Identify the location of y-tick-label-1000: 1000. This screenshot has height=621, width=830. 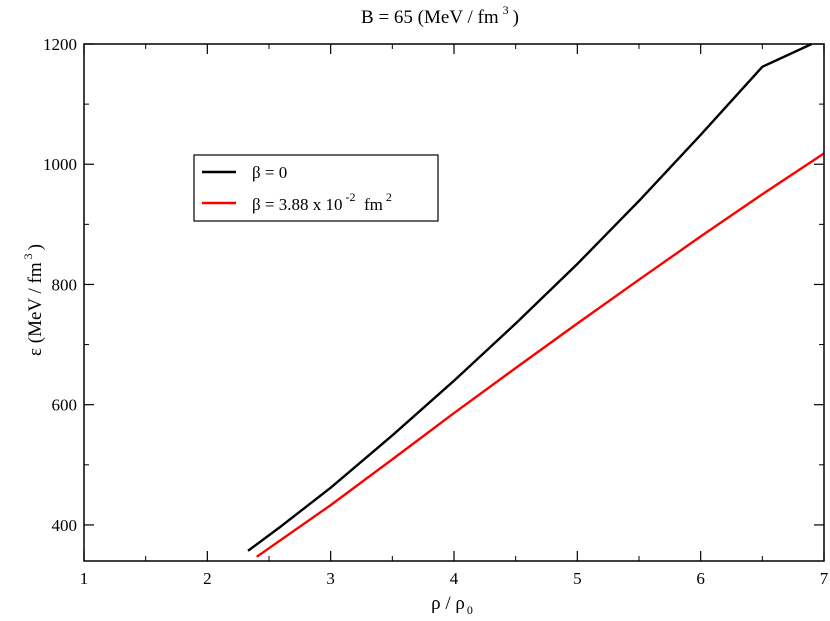
(60, 164).